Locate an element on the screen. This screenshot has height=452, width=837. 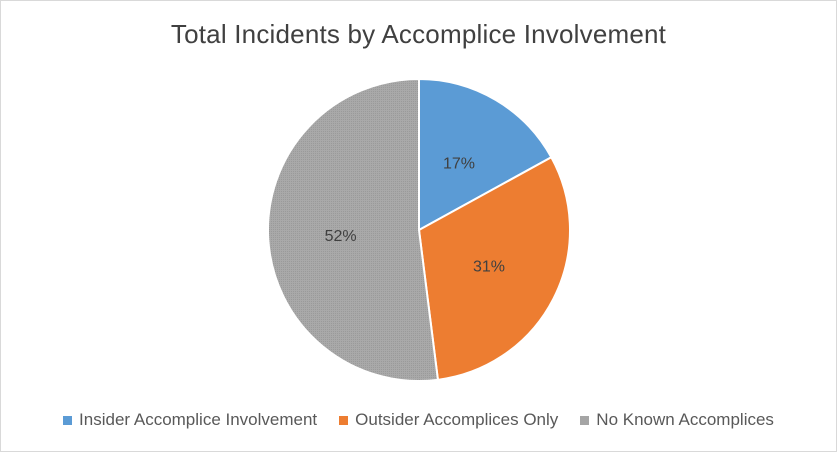
legend-item-insider: Insider Accomplice Involvement is located at coordinates (190, 420).